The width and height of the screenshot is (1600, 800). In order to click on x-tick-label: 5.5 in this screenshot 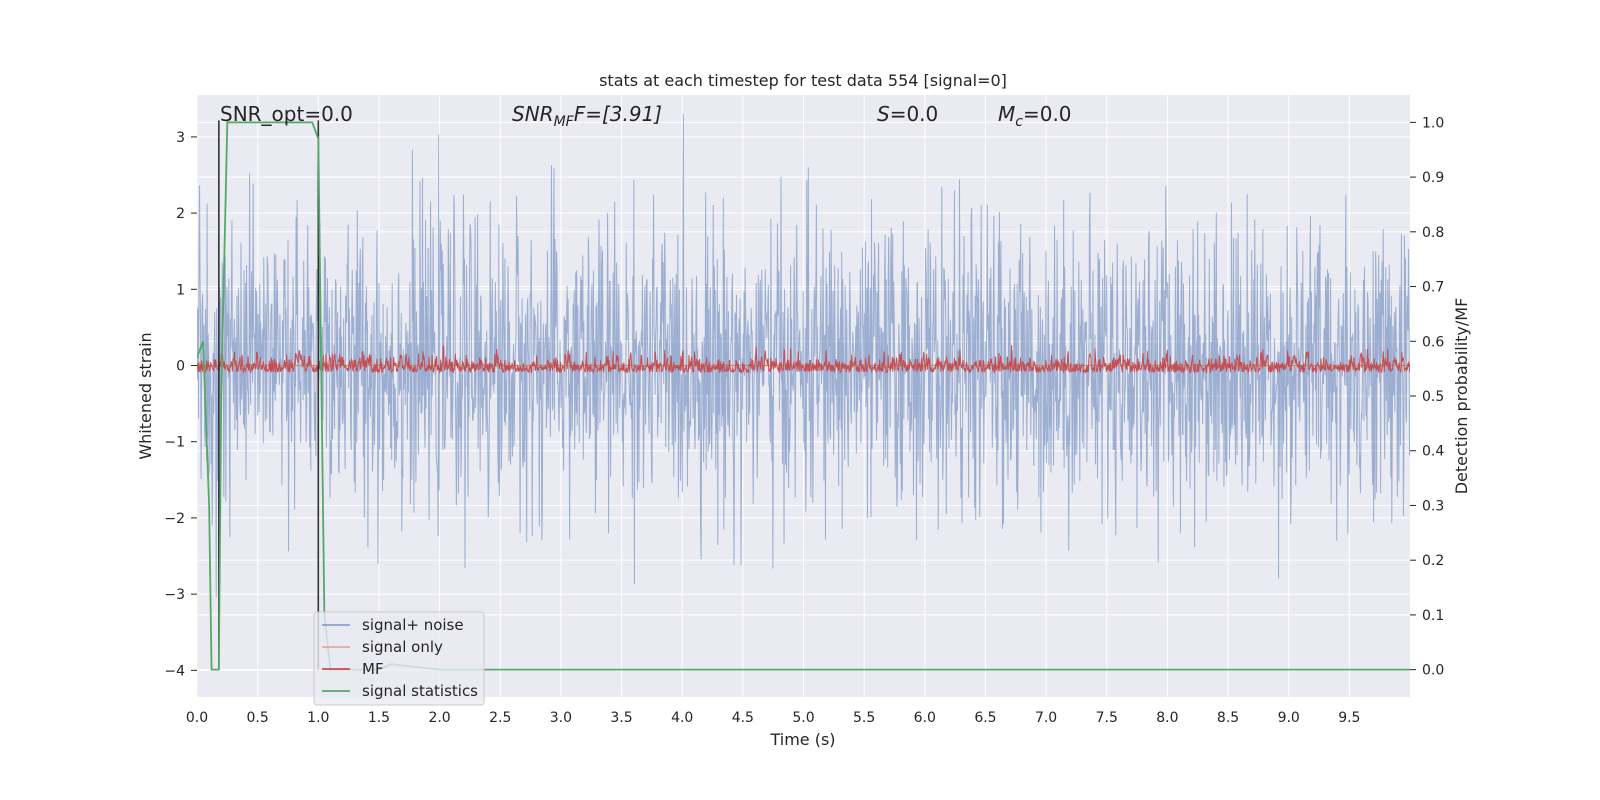, I will do `click(864, 718)`.